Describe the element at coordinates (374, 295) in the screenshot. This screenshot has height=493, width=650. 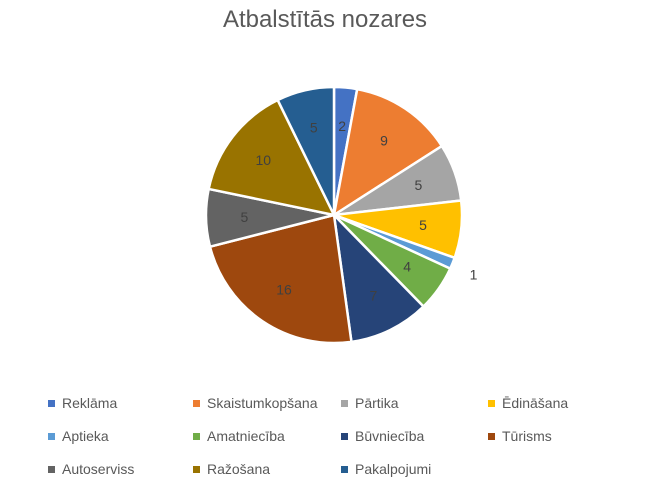
I see `data-label-buvnieciba: 7` at that location.